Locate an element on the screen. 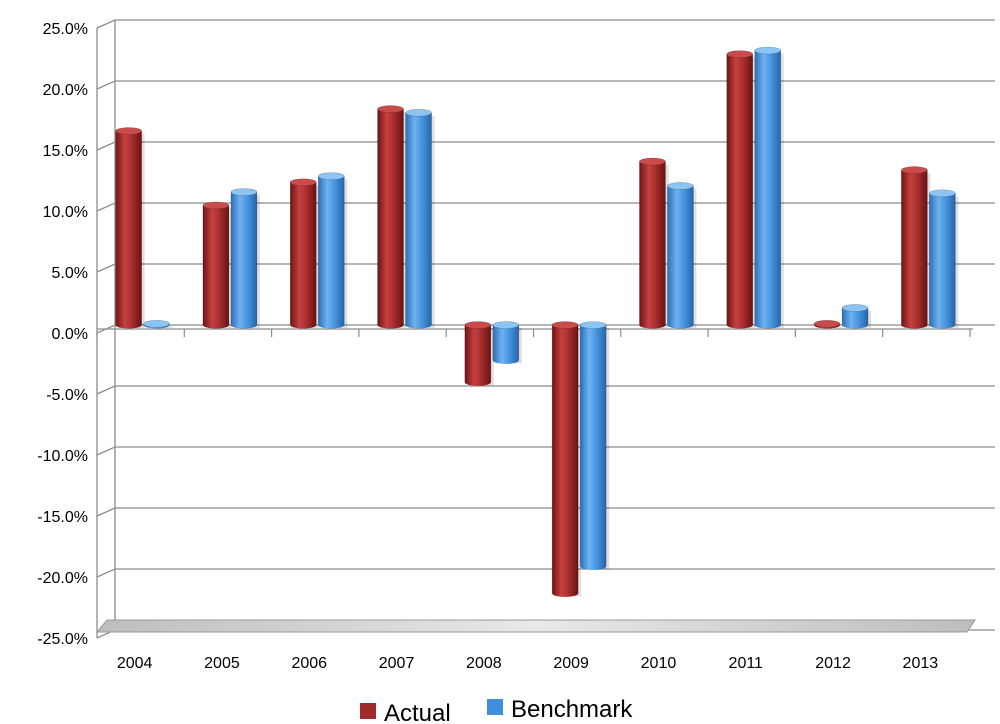 The image size is (1000, 724). y-tick-label: -25.0% is located at coordinates (62, 639).